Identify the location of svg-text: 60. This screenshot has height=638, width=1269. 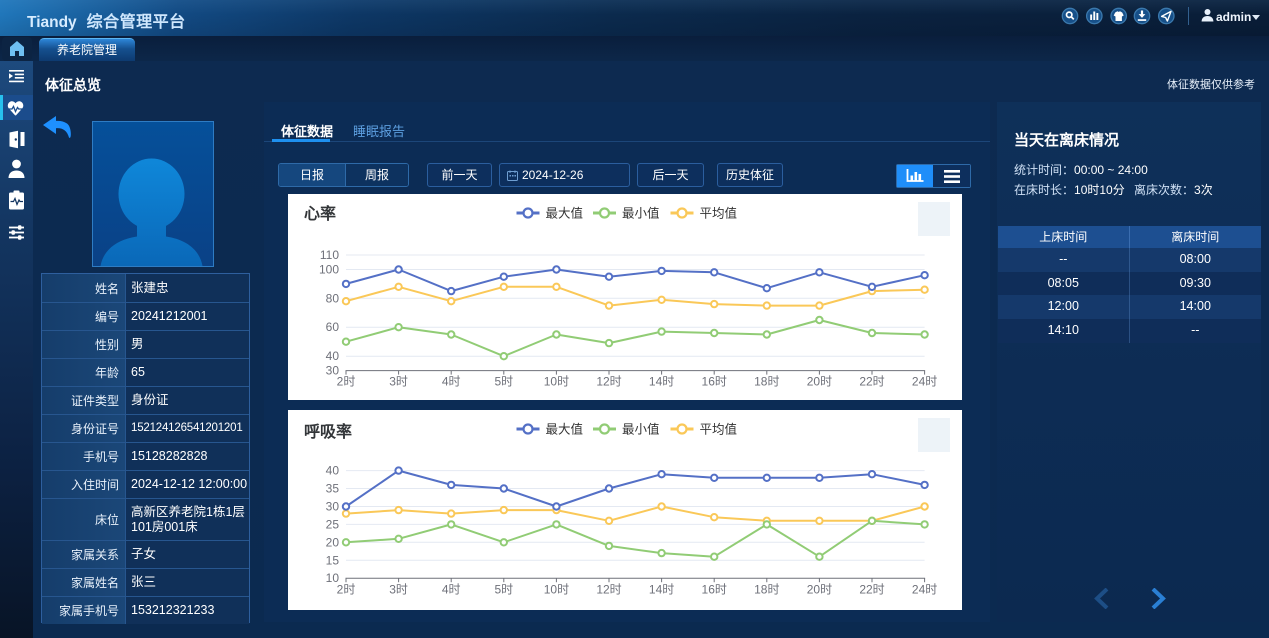
(333, 327).